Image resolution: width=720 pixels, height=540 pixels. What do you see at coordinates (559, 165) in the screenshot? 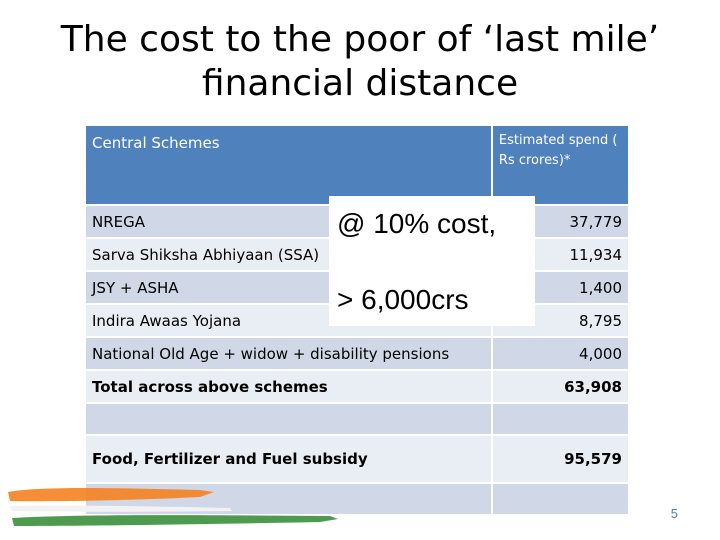
I see `header-spend: Estimated spend ( Rs crores)*` at bounding box center [559, 165].